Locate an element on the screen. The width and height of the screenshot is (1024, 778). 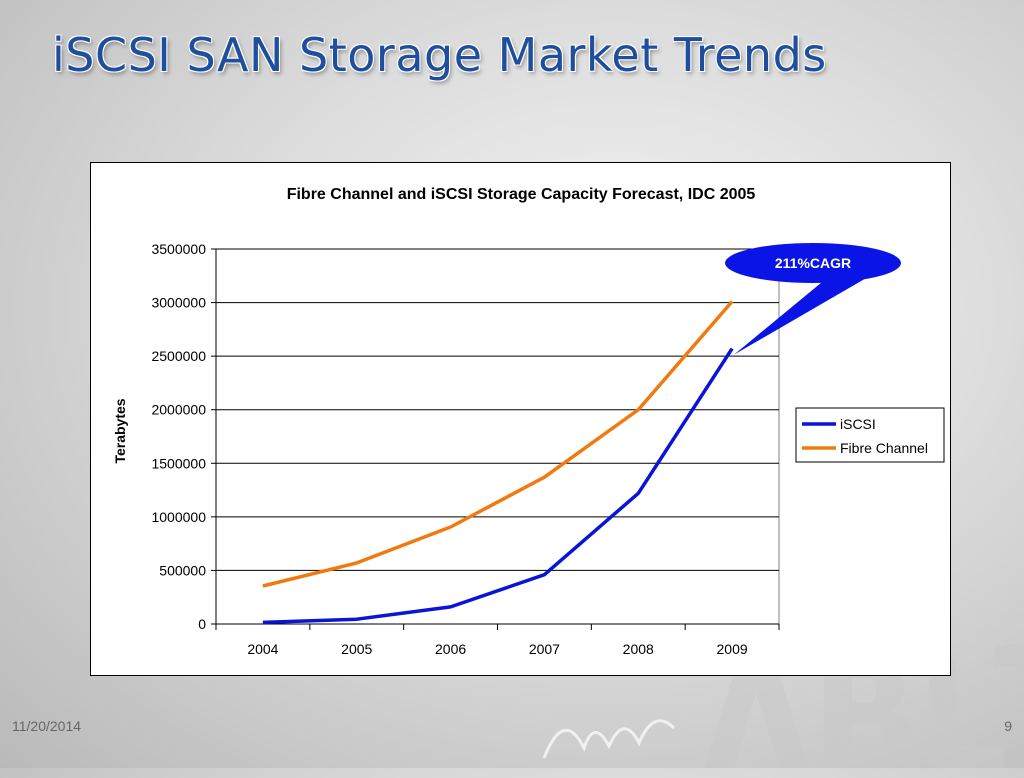
y-tick-label: 2000000 is located at coordinates (178, 410).